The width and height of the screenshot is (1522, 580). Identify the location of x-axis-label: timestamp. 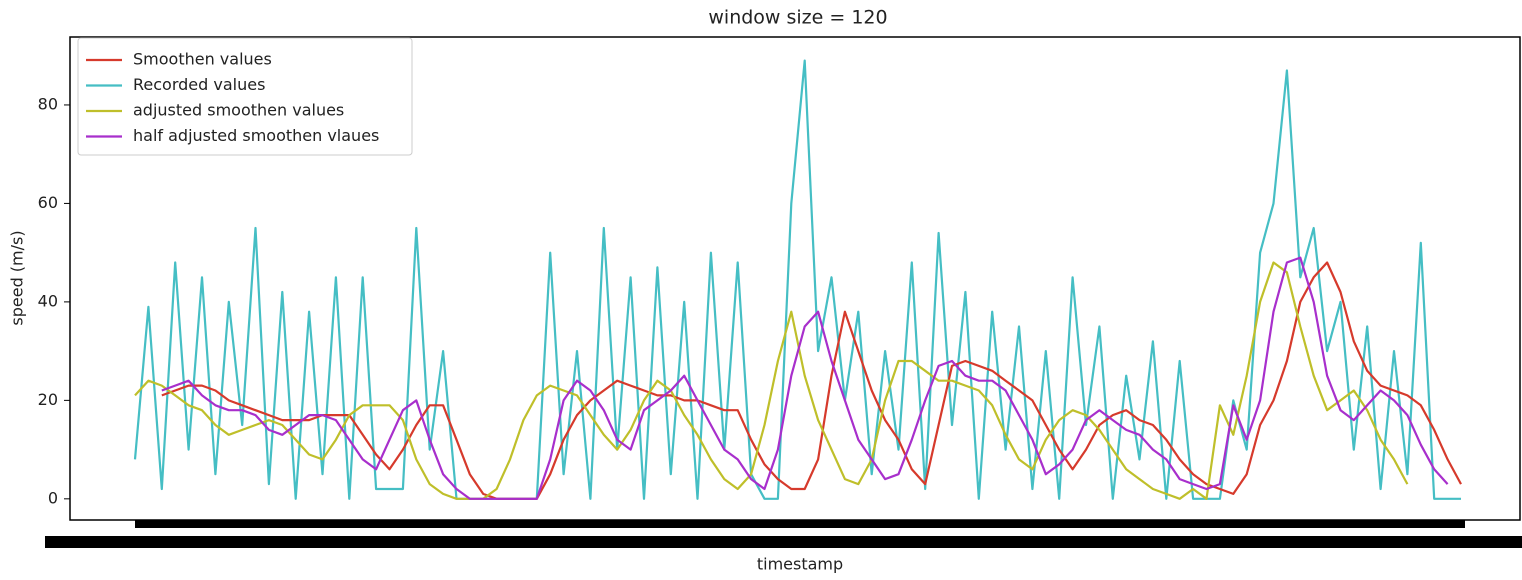
(800, 564).